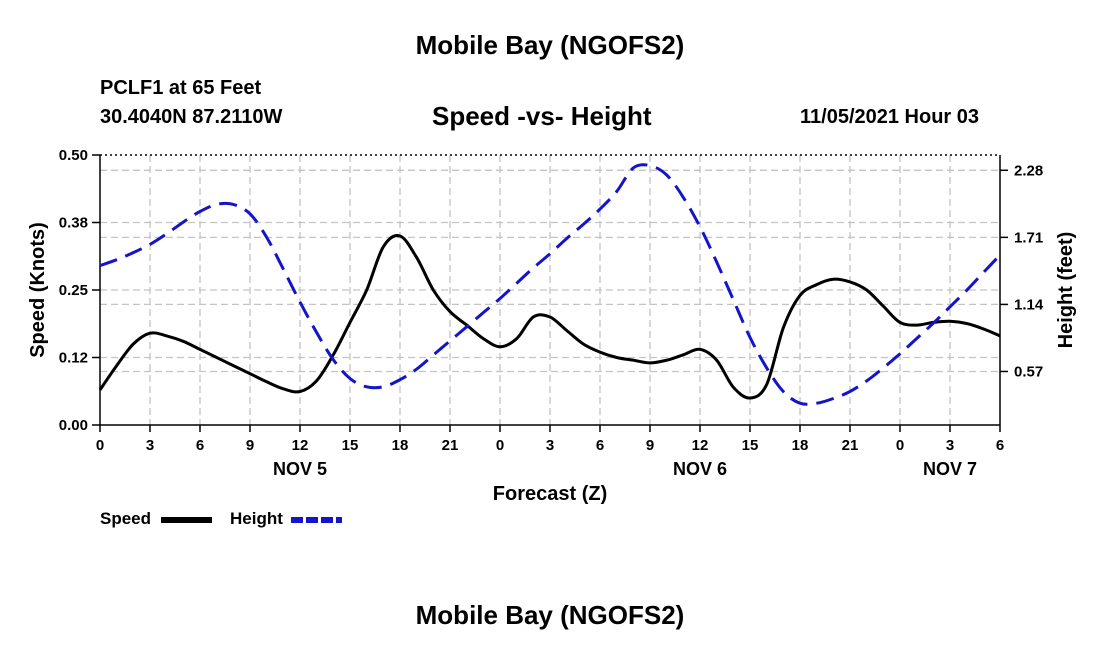 The width and height of the screenshot is (1100, 650). What do you see at coordinates (73, 155) in the screenshot?
I see `y-tick-label: 0.50` at bounding box center [73, 155].